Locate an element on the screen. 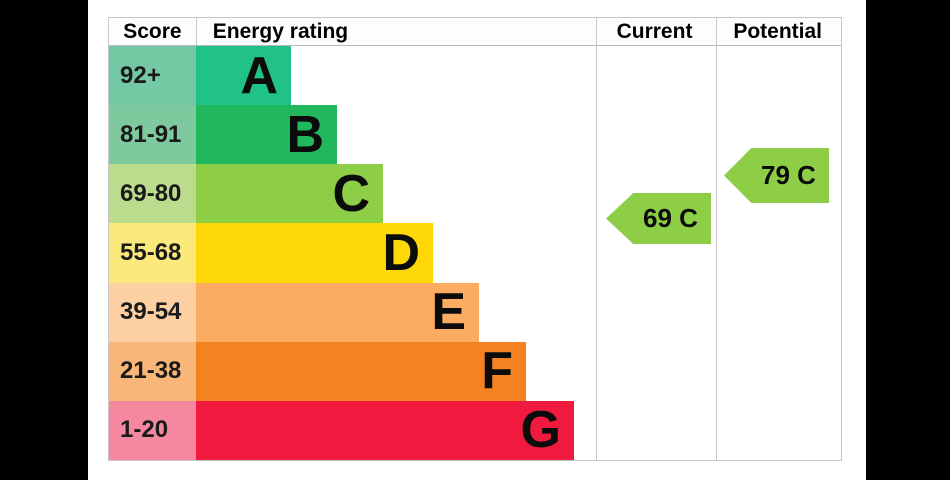 The width and height of the screenshot is (950, 480). left-black-panel is located at coordinates (44, 240).